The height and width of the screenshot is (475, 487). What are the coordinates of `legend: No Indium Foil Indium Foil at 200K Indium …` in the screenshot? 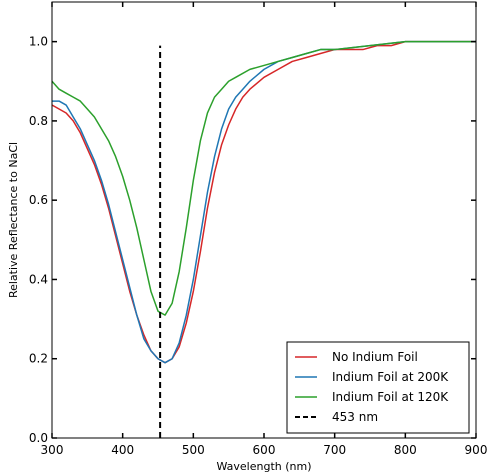 It's located at (378, 387).